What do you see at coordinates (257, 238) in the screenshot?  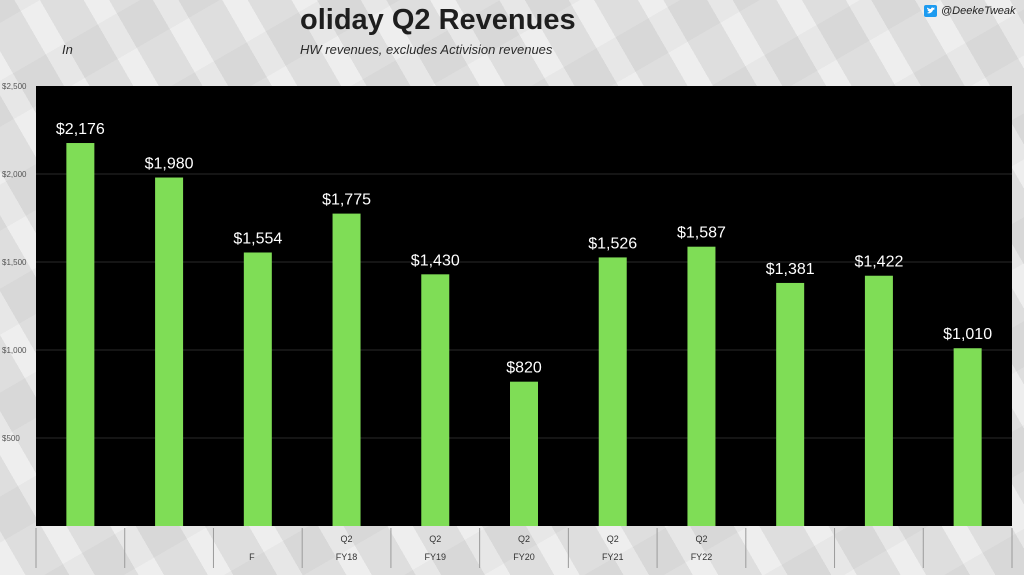 I see `bar-value-label: $1,554` at bounding box center [257, 238].